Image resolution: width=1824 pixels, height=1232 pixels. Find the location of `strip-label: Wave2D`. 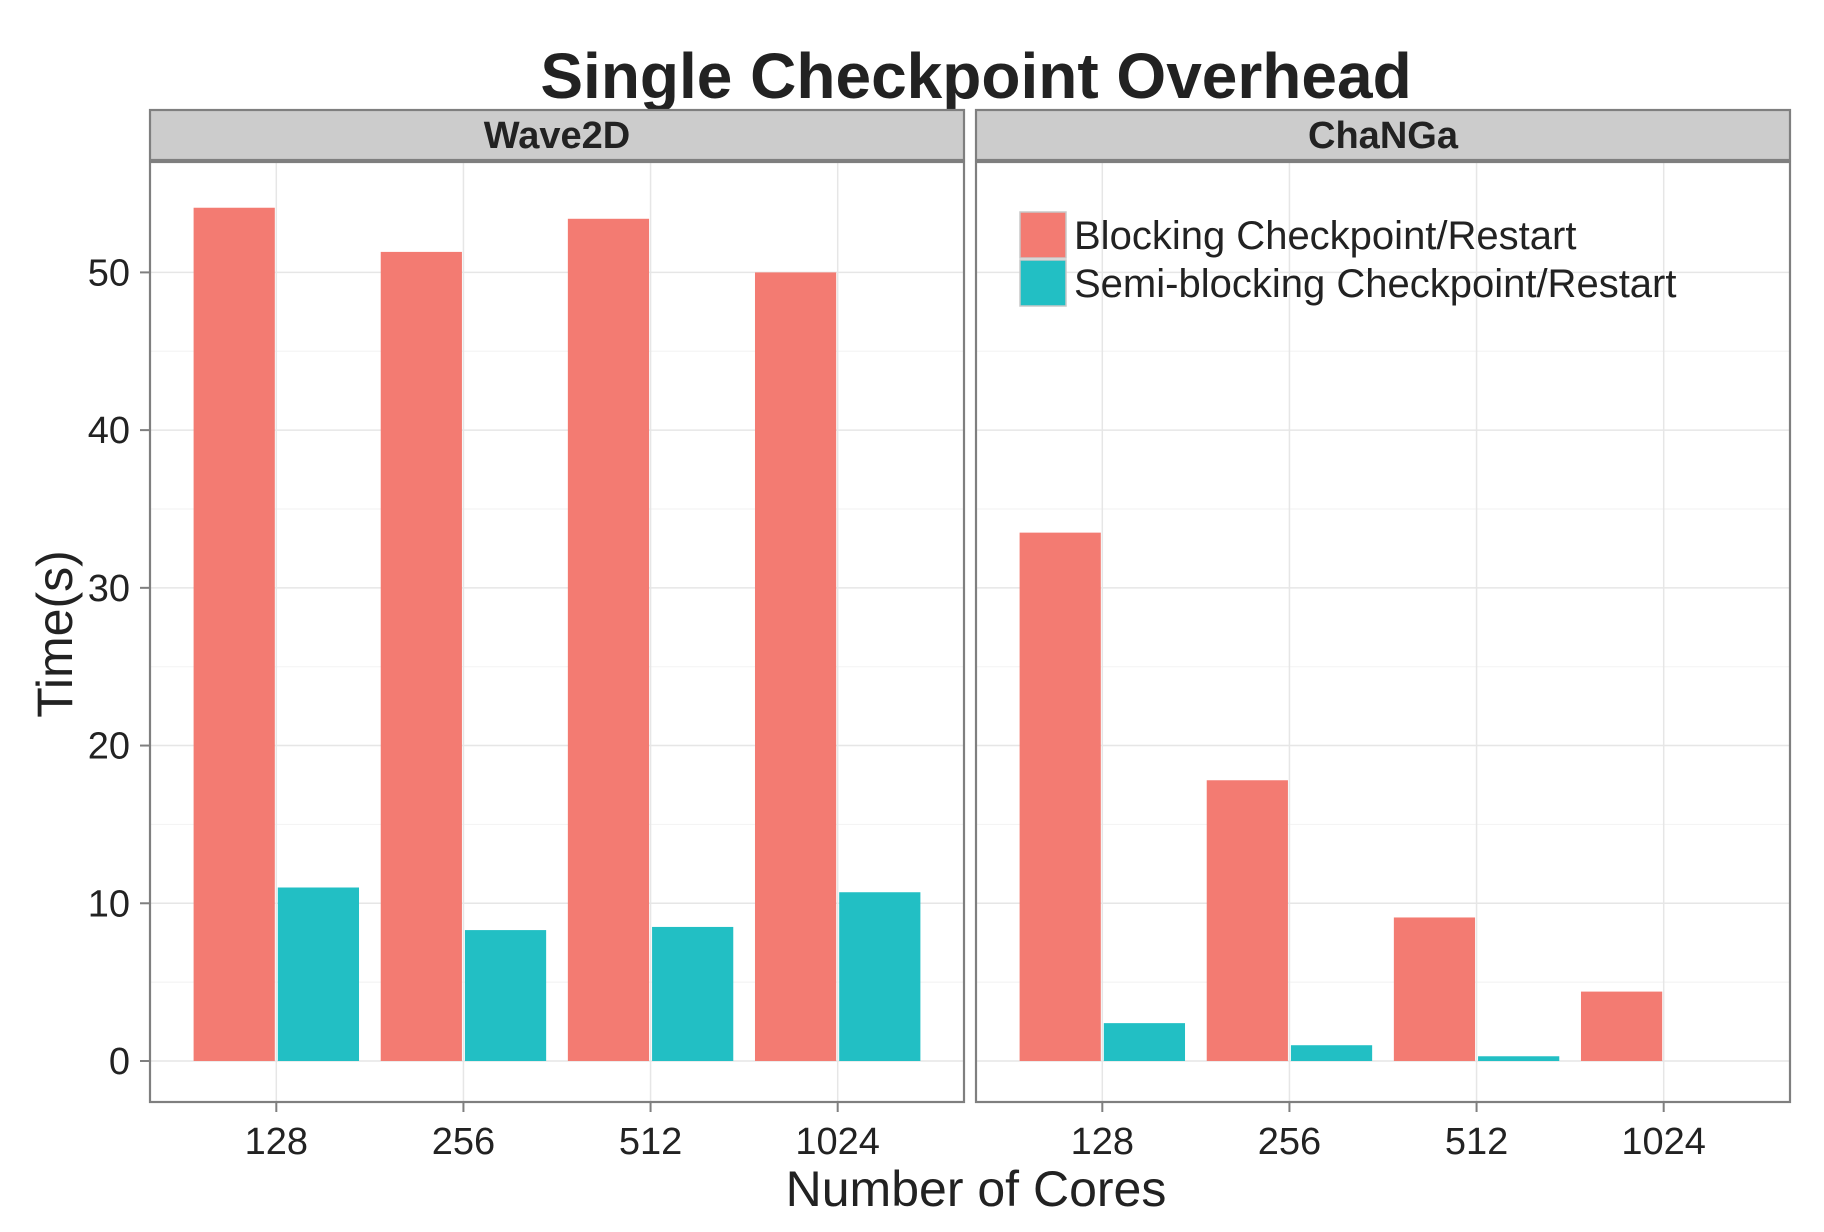

strip-label: Wave2D is located at coordinates (557, 136).